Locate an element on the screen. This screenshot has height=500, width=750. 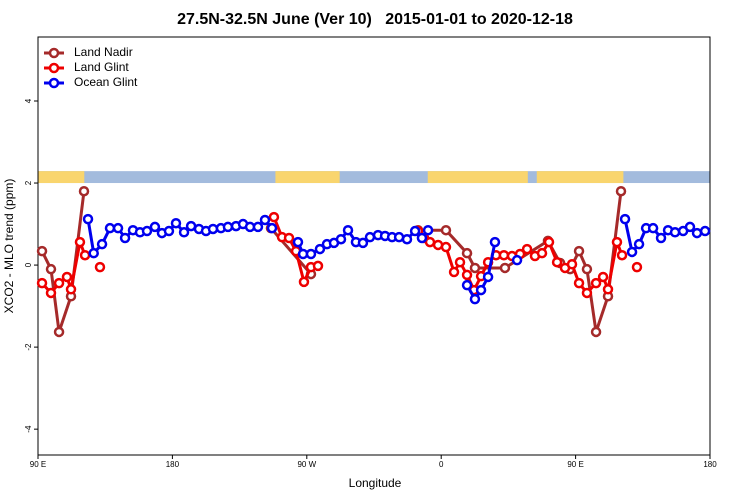
y-axis-label: XCO2 - MLO trend (ppm) is located at coordinates (9, 246).